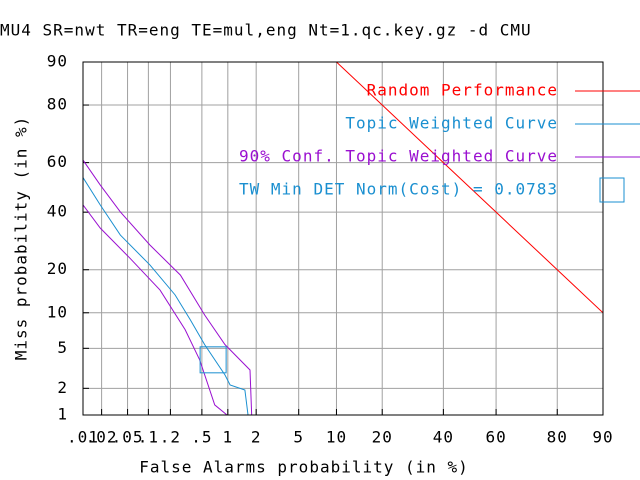  I want to click on y-tick-label: 20, so click(57, 268).